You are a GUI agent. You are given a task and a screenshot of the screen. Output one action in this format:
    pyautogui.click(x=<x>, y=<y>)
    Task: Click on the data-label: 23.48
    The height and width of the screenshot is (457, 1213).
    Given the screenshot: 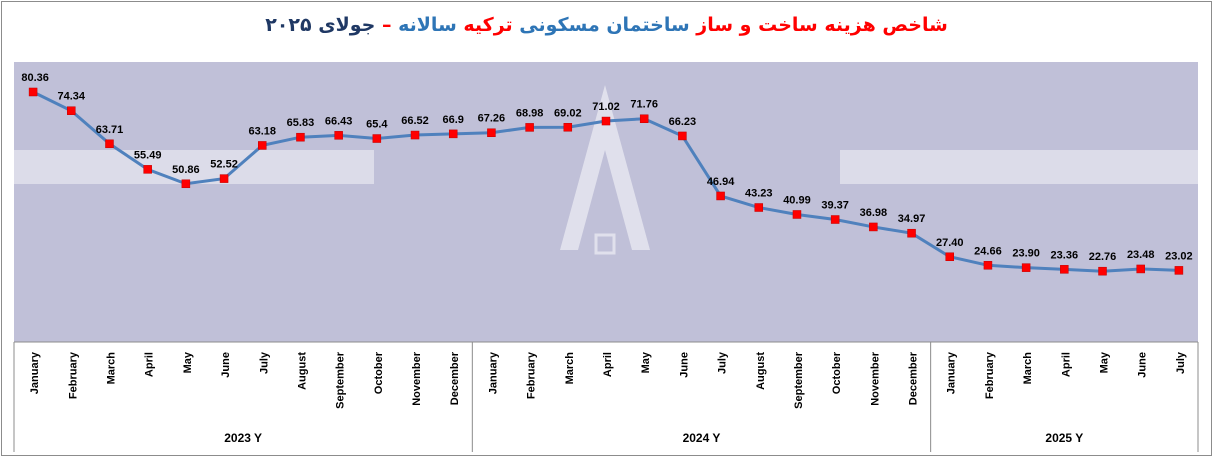 What is the action you would take?
    pyautogui.click(x=1141, y=255)
    